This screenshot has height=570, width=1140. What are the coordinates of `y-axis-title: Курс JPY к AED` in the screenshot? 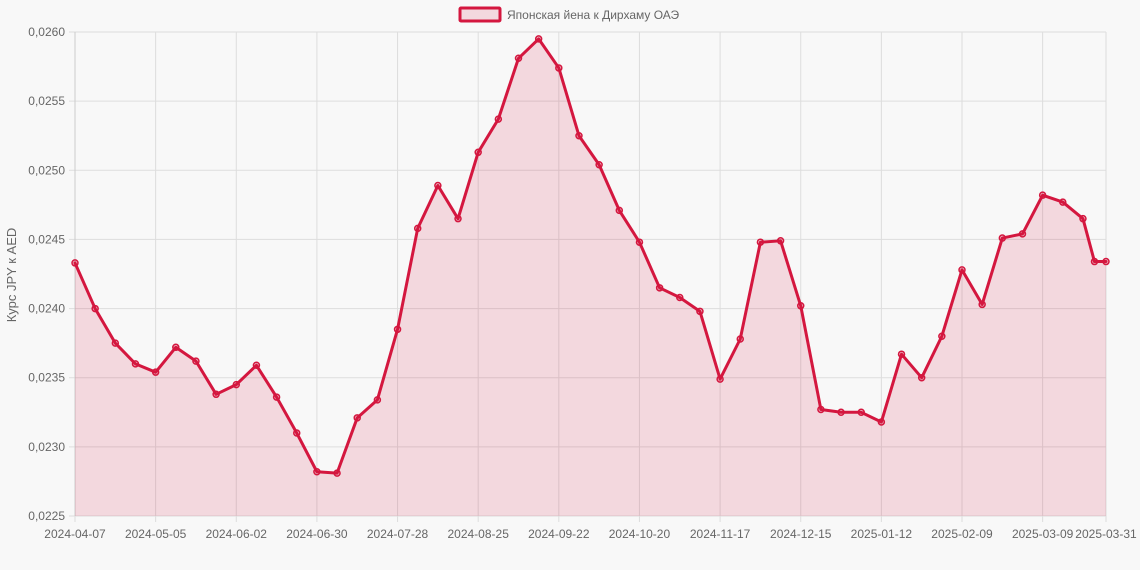 It's located at (11, 275).